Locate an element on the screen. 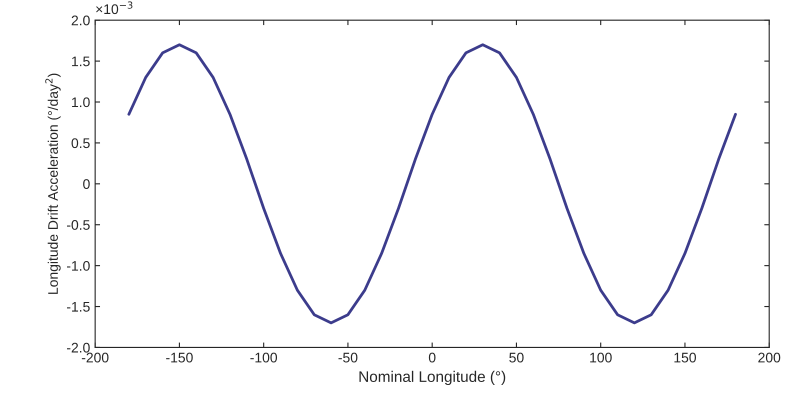 The height and width of the screenshot is (404, 793). text: ×10$^{−3}$ is located at coordinates (114, 7).